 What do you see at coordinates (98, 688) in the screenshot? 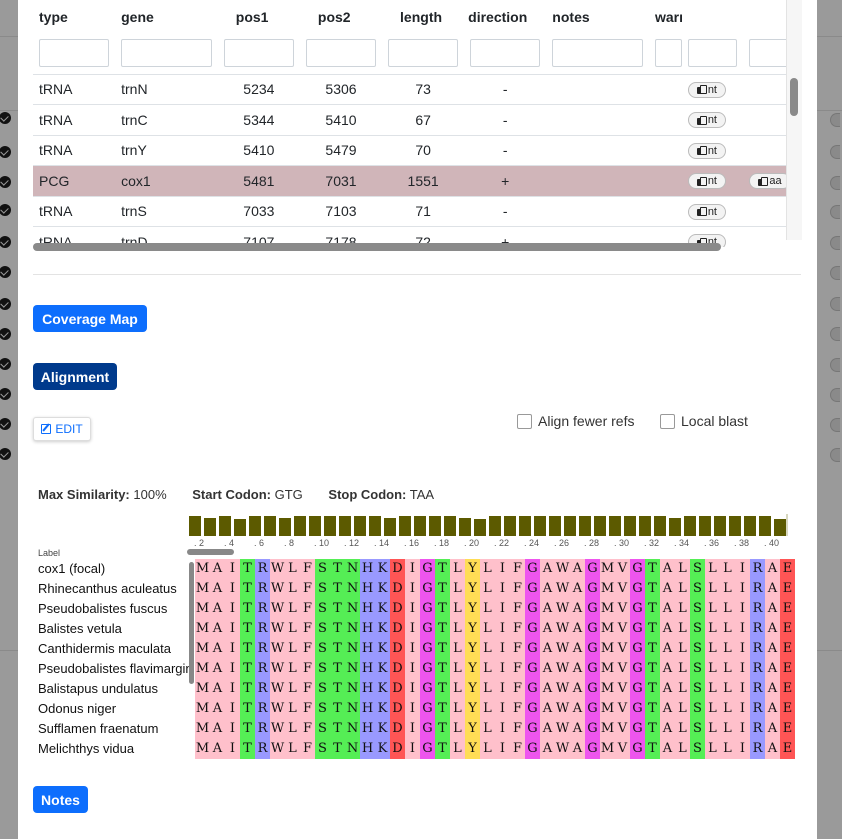
I see `taxon-label: Balistapus undulatus` at bounding box center [98, 688].